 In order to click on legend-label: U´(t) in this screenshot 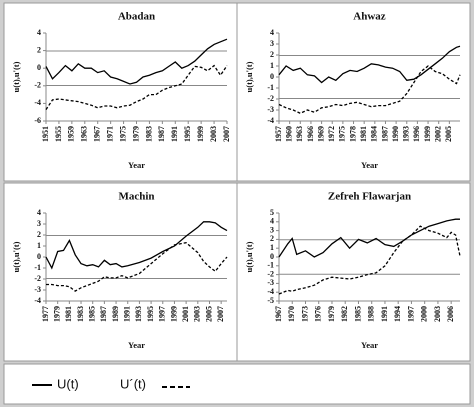, I will do `click(133, 383)`.